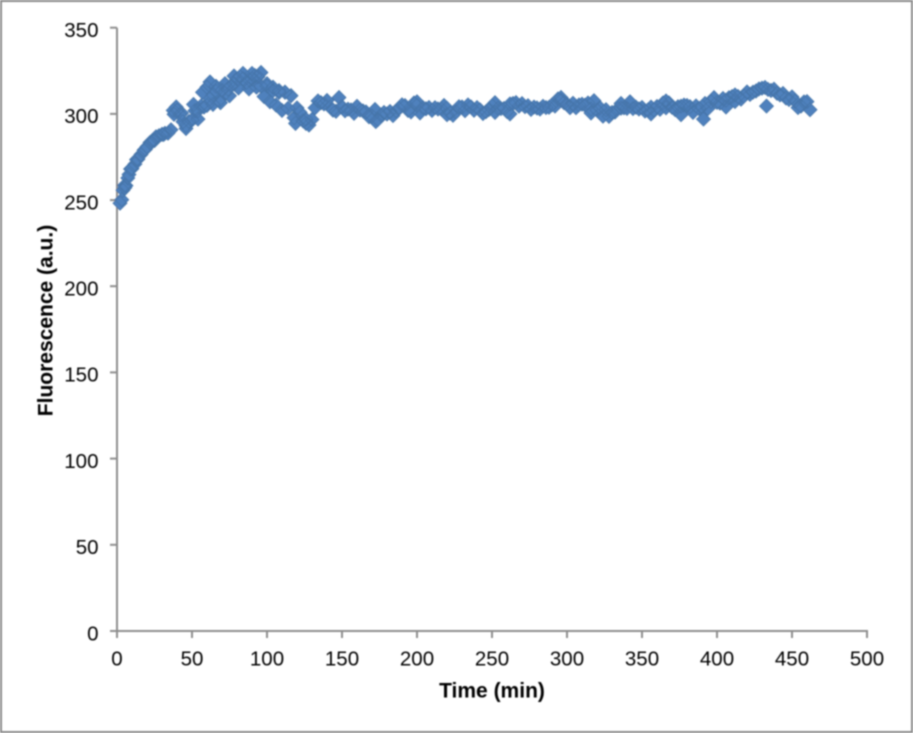 The image size is (913, 733). Describe the element at coordinates (867, 659) in the screenshot. I see `svg-text: 500` at that location.